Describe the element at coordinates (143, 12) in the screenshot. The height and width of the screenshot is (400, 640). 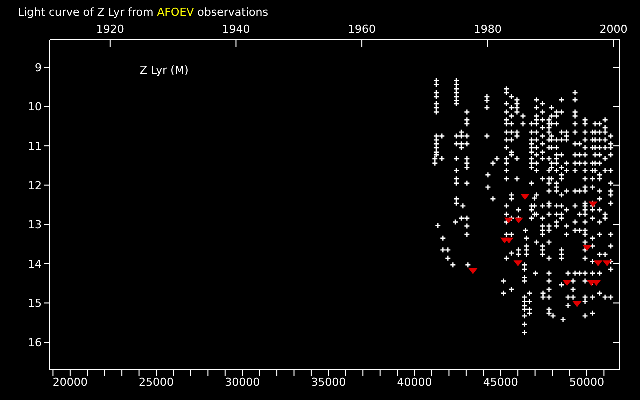
I see `chart-title: Light curve of Z Lyr from AFOEV observations` at that location.